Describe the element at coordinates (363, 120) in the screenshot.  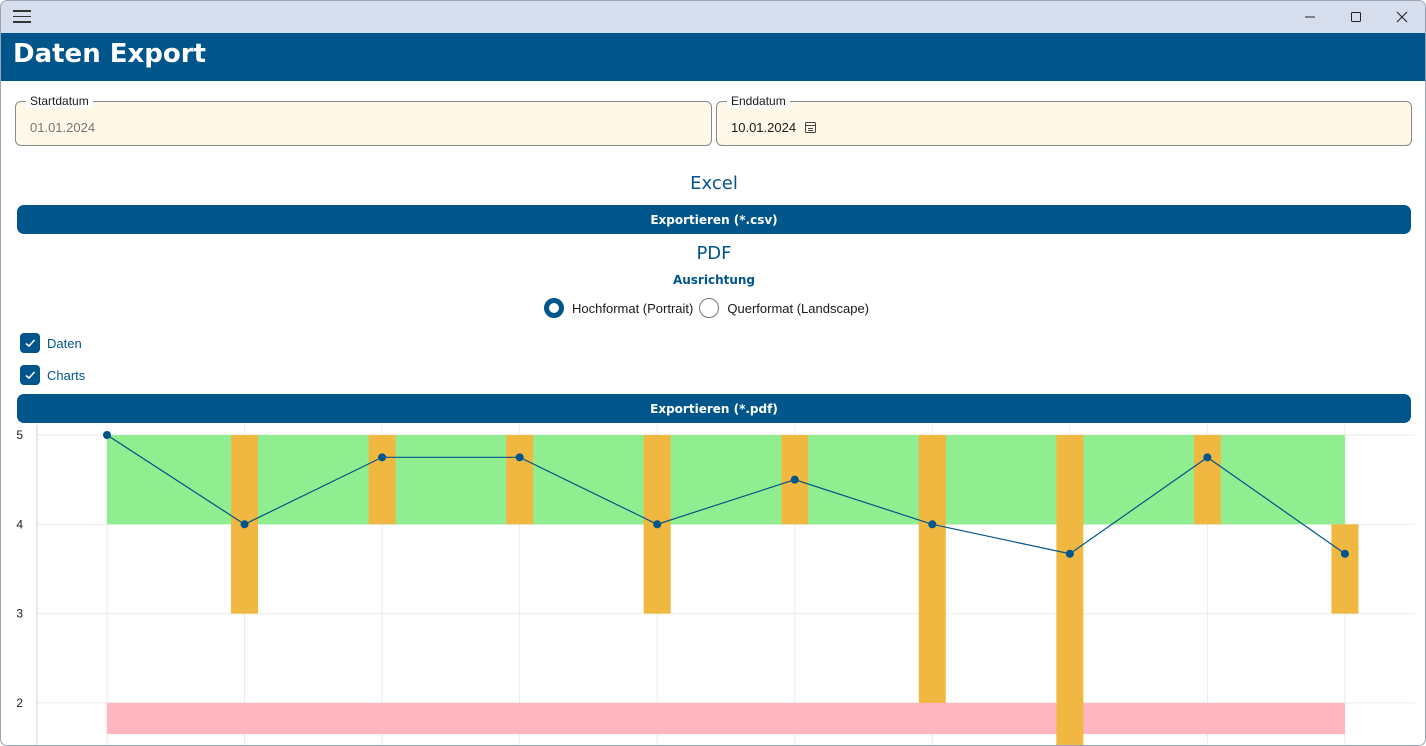
I see `start-date-field: Startdatum 01.01.2024` at that location.